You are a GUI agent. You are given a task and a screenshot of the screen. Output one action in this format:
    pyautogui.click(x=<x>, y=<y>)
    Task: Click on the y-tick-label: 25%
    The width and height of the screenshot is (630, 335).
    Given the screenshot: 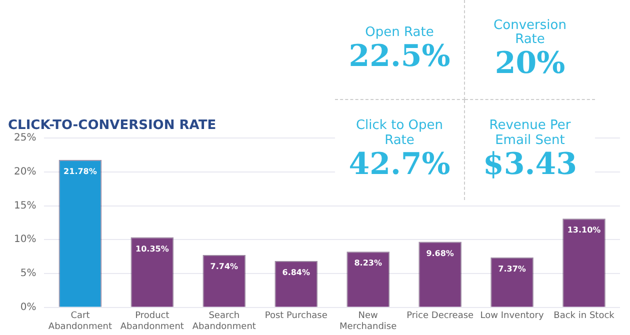 What is the action you would take?
    pyautogui.click(x=25, y=138)
    